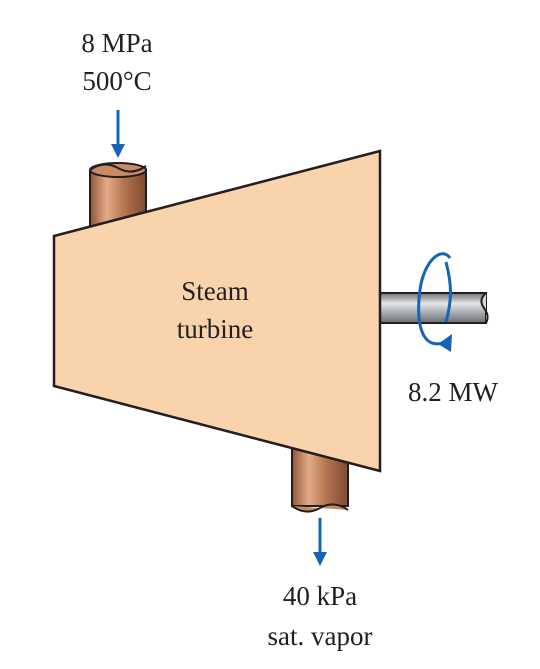 Image resolution: width=540 pixels, height=669 pixels. What do you see at coordinates (320, 636) in the screenshot?
I see `outlet-state-label: sat. vapor` at bounding box center [320, 636].